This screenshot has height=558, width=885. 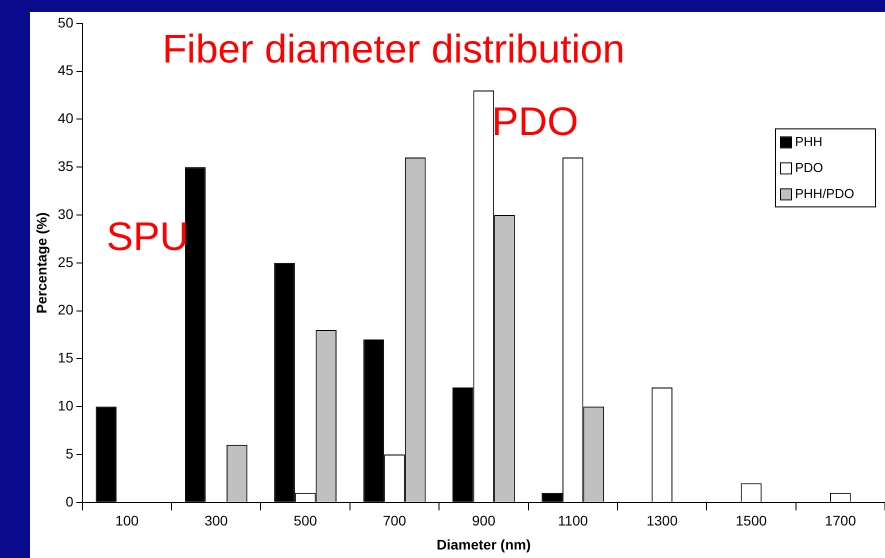 What do you see at coordinates (66, 70) in the screenshot?
I see `y-tick-label: 45` at bounding box center [66, 70].